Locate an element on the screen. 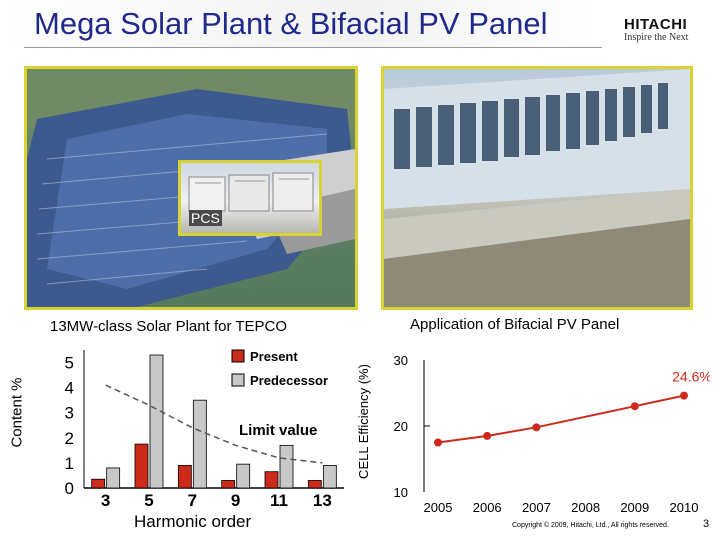 The image size is (720, 540). harmonic-y-tick-label: 1 is located at coordinates (69, 463).